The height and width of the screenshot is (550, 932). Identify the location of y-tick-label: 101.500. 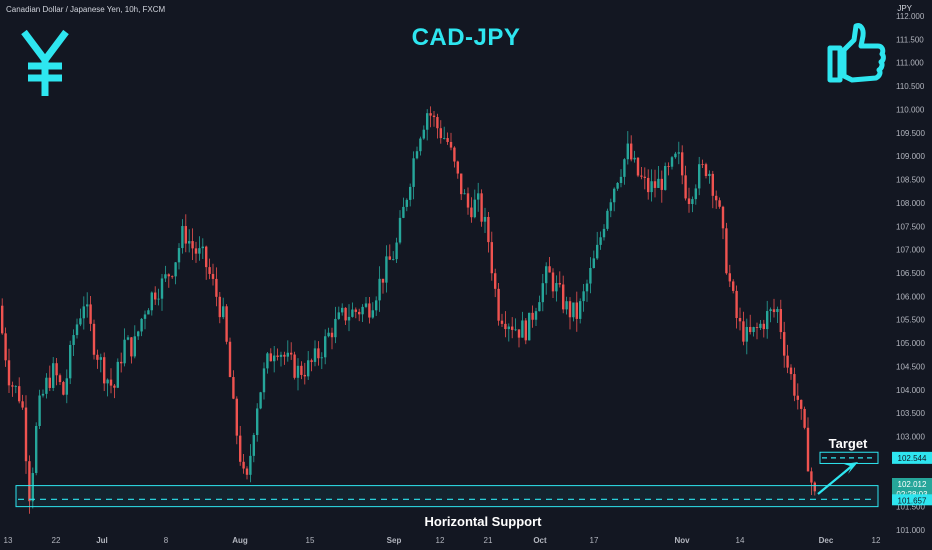
(910, 507).